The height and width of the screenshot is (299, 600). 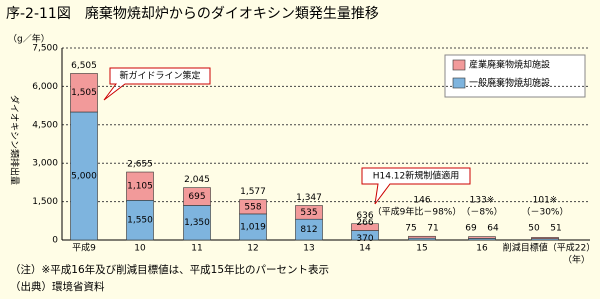 I want to click on x-tick-label: 13, so click(x=308, y=249).